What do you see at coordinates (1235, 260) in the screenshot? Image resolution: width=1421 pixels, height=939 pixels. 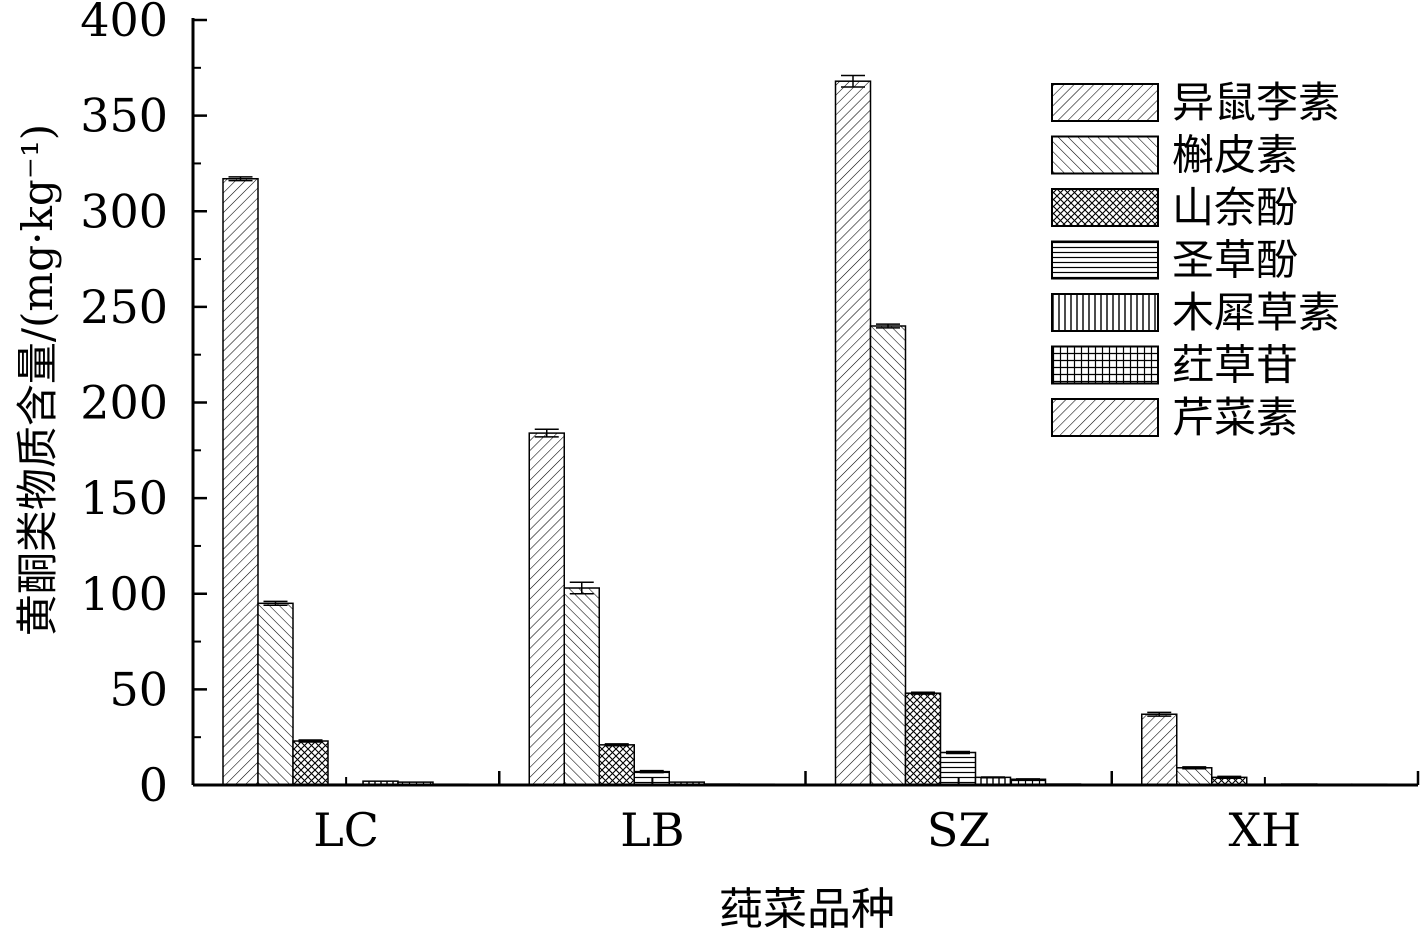 I see `legend-label-4: 圣草酚` at bounding box center [1235, 260].